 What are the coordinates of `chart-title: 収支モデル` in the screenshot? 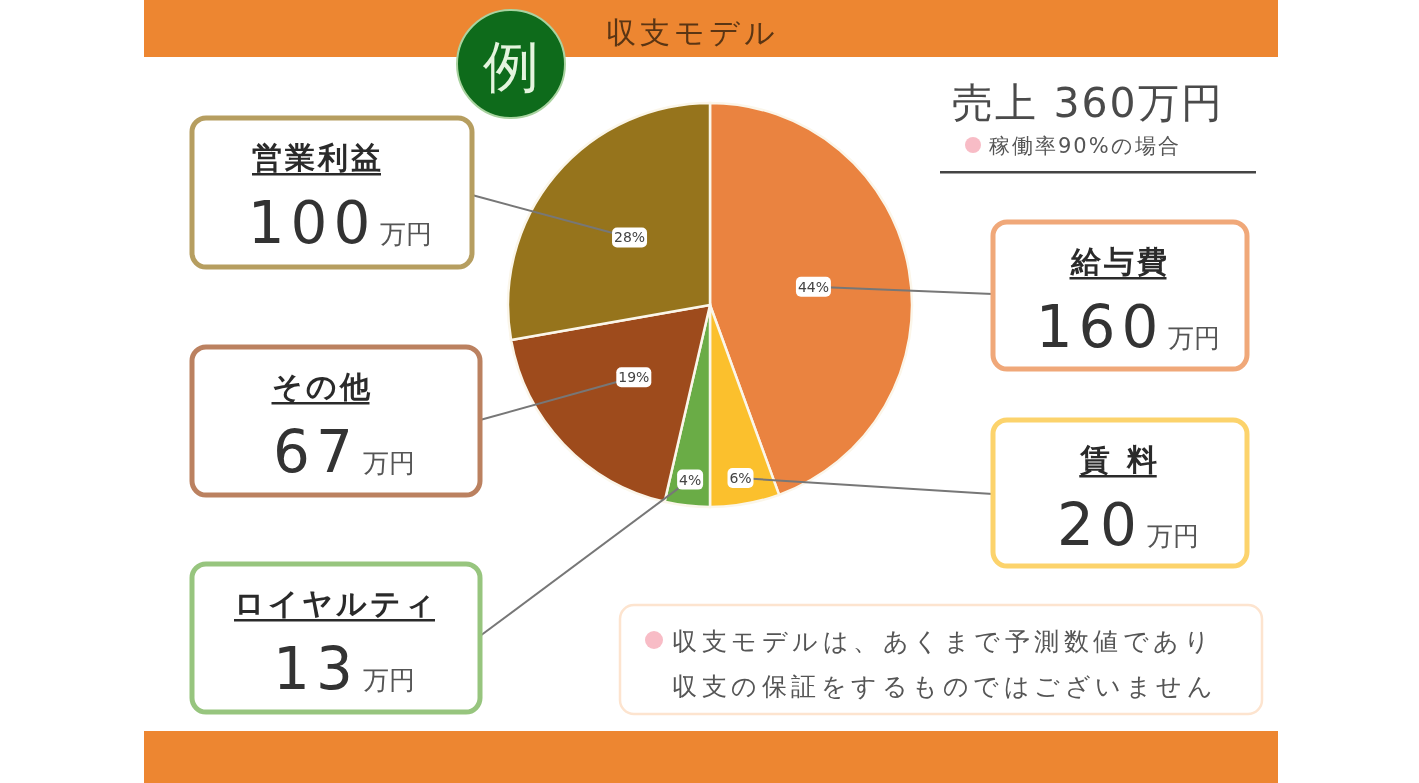 It's located at (692, 32).